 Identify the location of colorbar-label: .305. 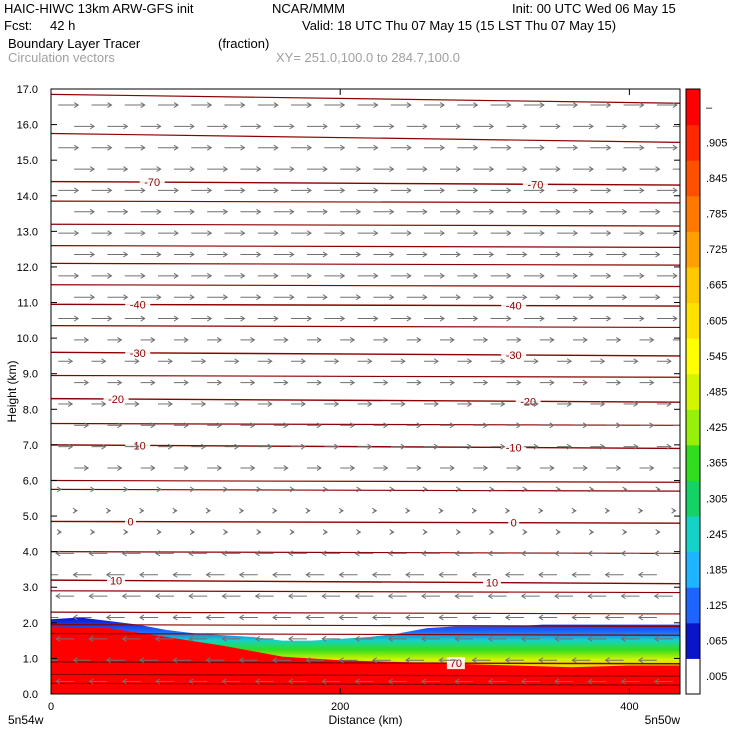
(716, 499).